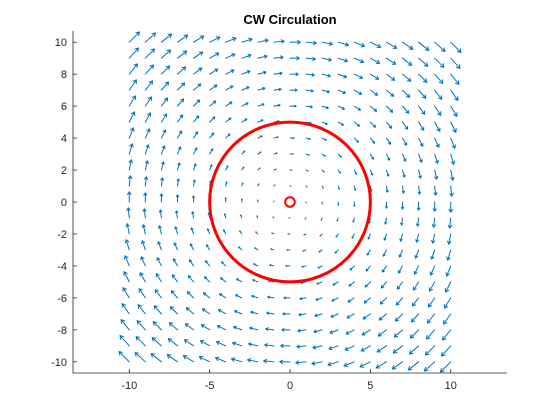  Describe the element at coordinates (64, 171) in the screenshot. I see `y-tick-label: 2` at that location.